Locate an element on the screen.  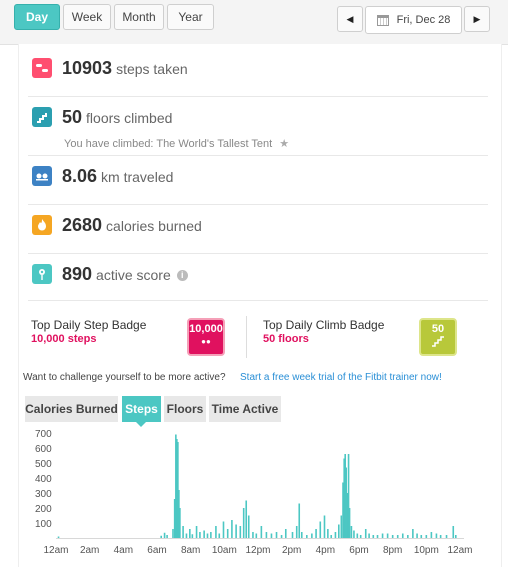
active-score-unit: active score is located at coordinates (133, 275).